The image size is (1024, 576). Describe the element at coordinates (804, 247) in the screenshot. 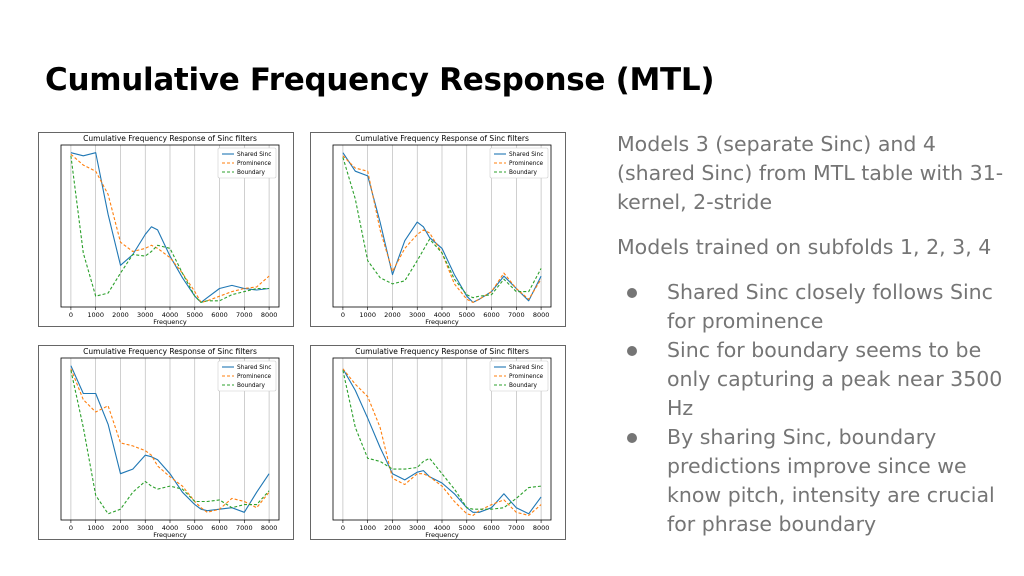

I see `notes-paragraph-subfolds: Models trained on subfolds 1, 2, 3, 4` at that location.